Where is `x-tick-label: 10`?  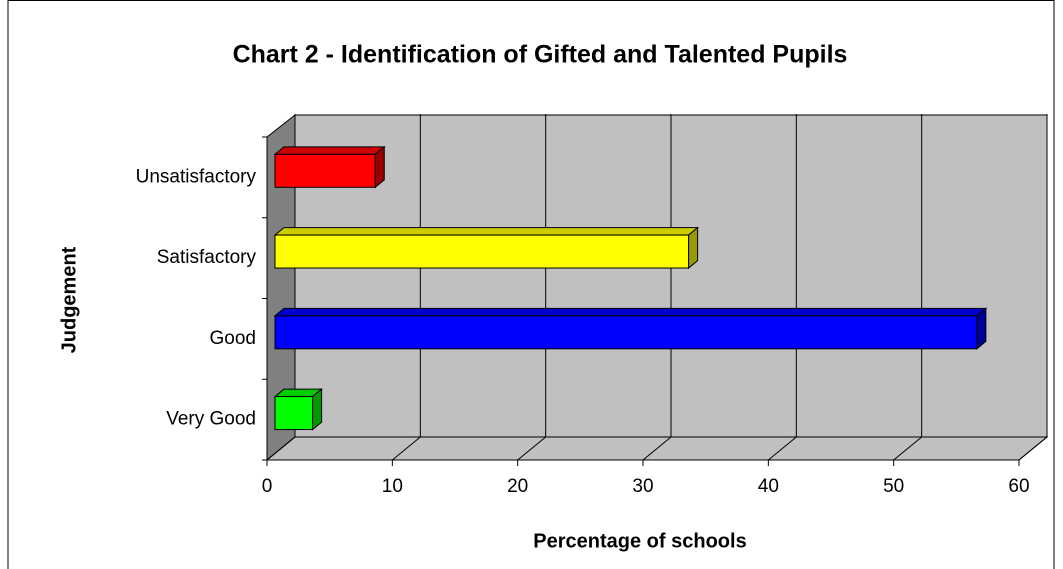
x-tick-label: 10 is located at coordinates (392, 486).